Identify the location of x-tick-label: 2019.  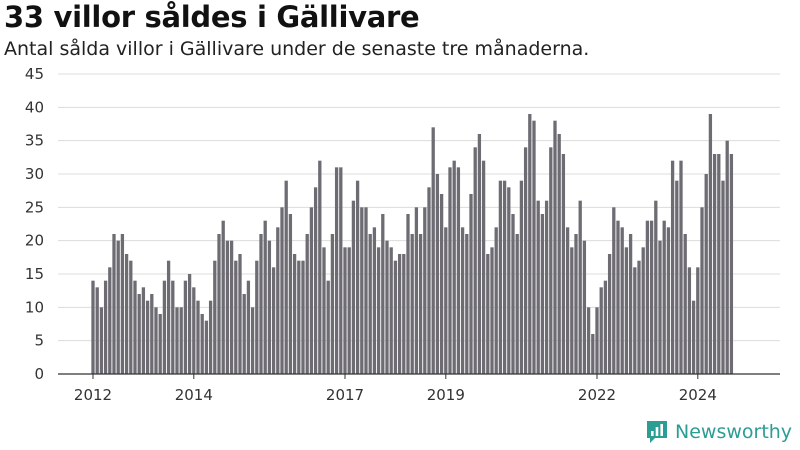
(446, 395).